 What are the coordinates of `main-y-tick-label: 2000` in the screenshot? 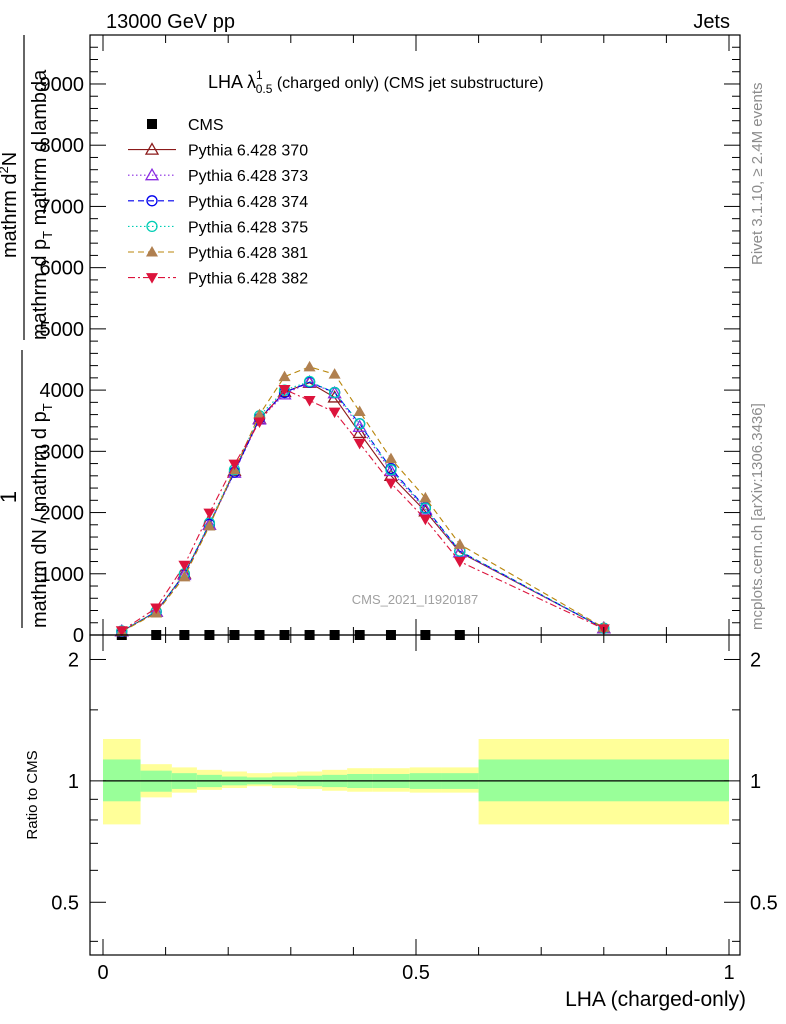 It's located at (62, 514).